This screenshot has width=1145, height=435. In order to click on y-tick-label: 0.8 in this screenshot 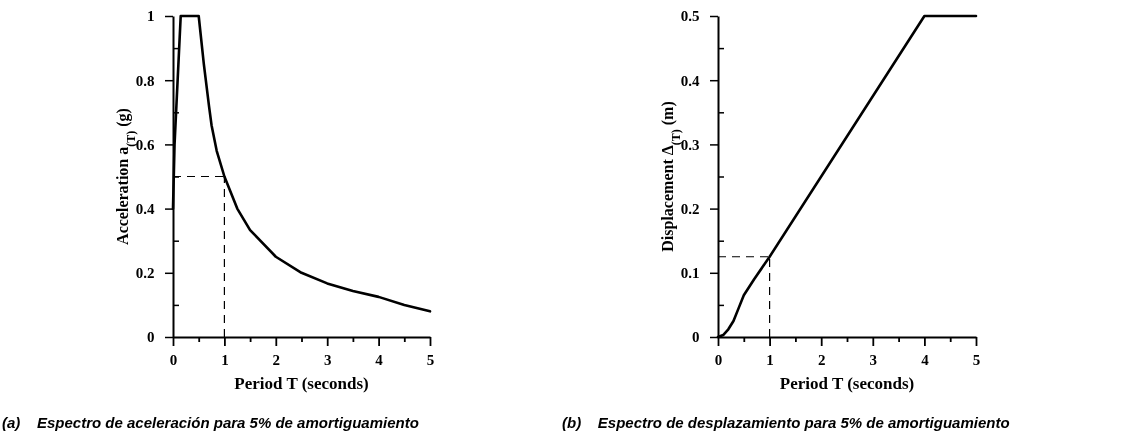, I will do `click(145, 80)`.